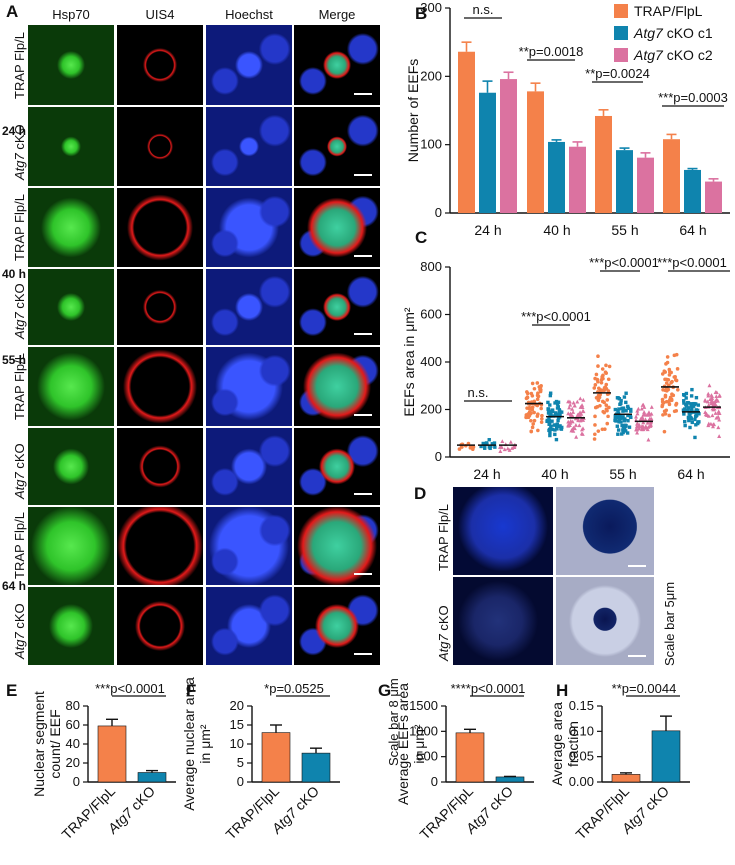  I want to click on micrograph-r7-hsp70, so click(71, 626).